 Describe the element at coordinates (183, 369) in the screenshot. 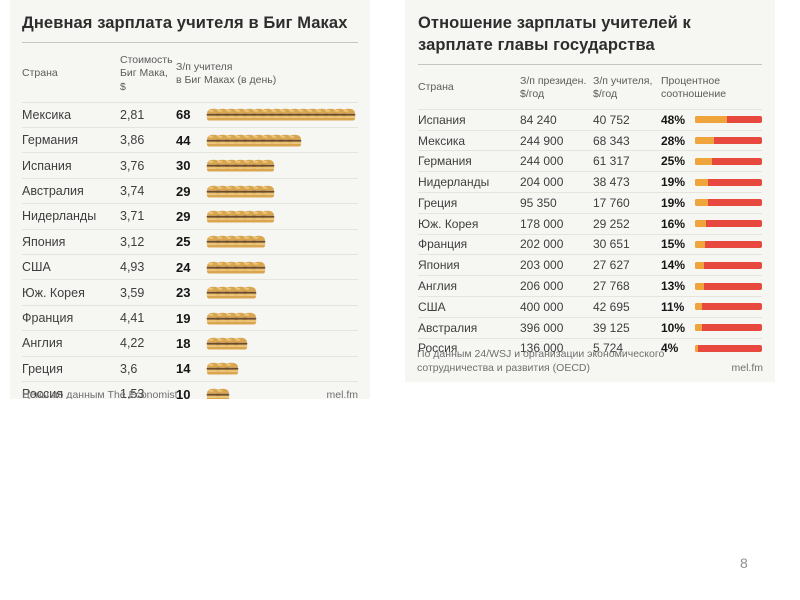

I see `bigmac-count-cell: 14` at that location.